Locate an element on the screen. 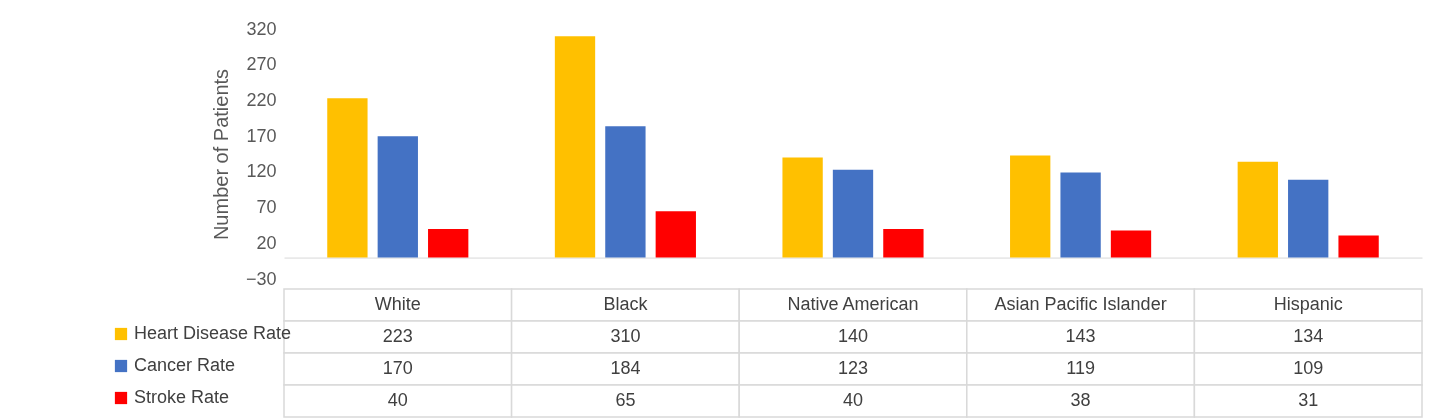 The width and height of the screenshot is (1448, 419). x-tick-label: Hispanic is located at coordinates (1308, 304).